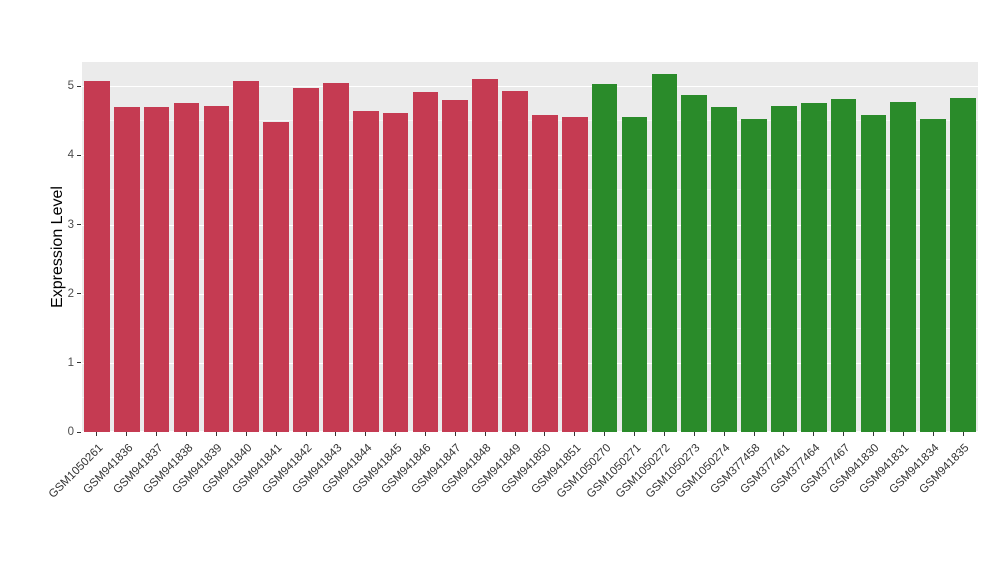  Describe the element at coordinates (70, 362) in the screenshot. I see `y-tick-label: 1` at that location.